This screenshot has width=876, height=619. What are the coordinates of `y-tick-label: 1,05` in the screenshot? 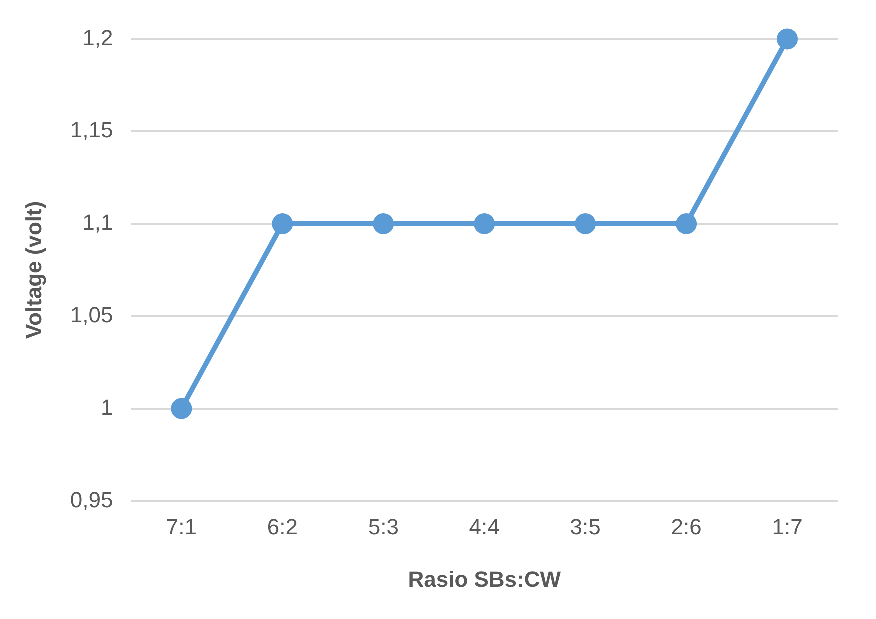 It's located at (92, 315).